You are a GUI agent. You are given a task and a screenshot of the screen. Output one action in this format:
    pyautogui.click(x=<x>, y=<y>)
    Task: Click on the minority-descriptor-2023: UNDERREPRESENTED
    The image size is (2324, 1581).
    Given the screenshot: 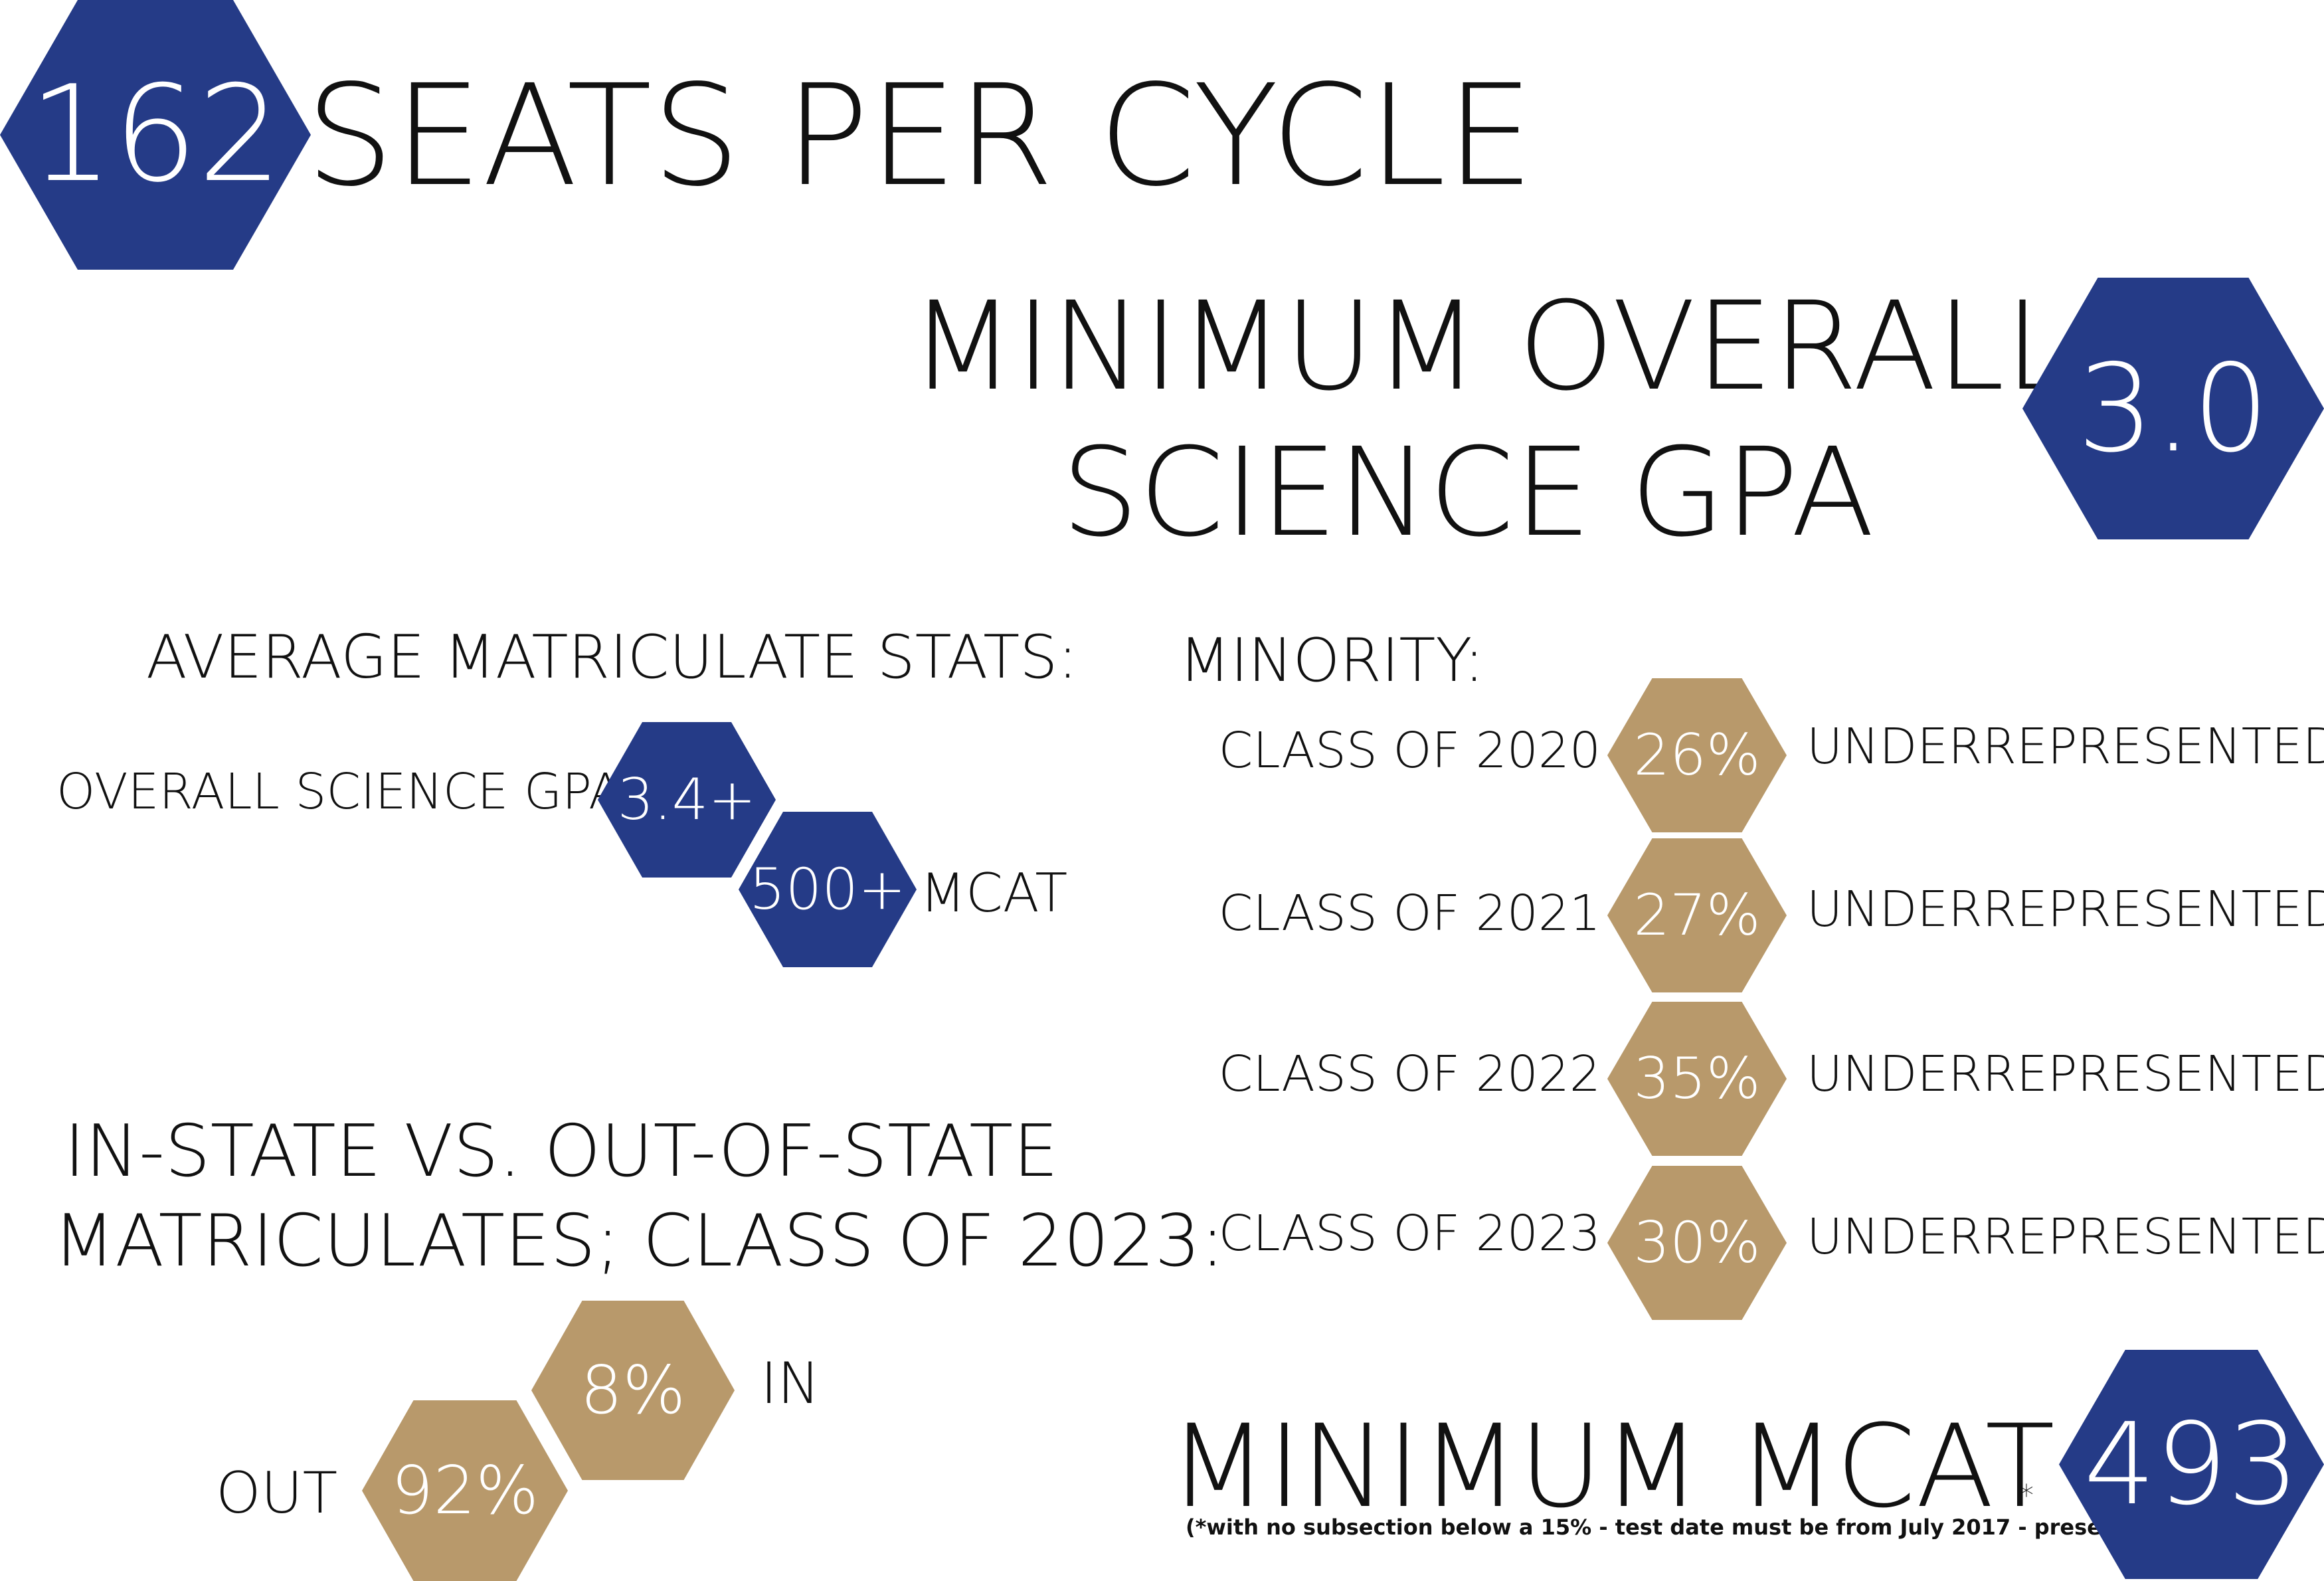 What is the action you would take?
    pyautogui.click(x=2065, y=1236)
    